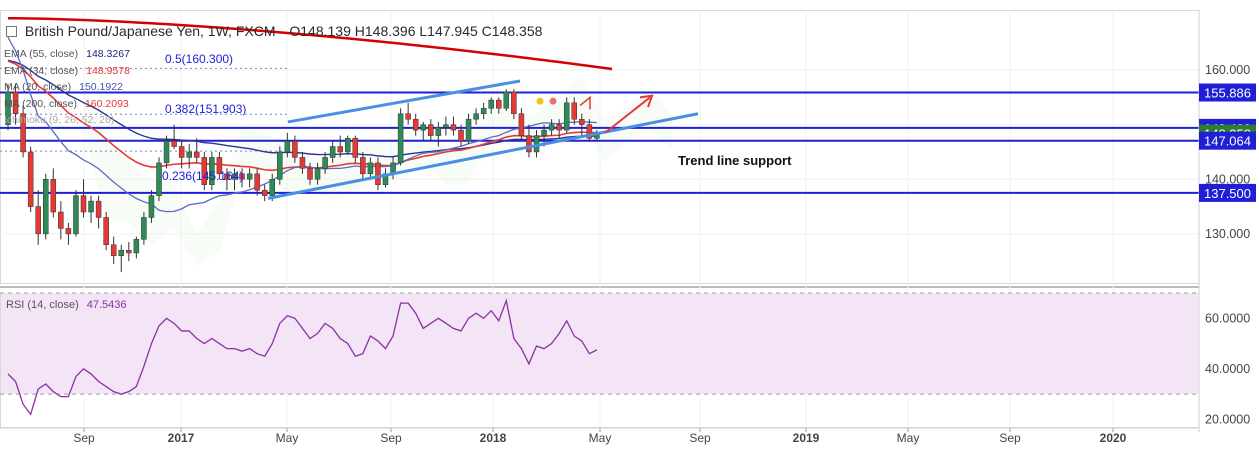  I want to click on legend-ema34-value: 148.9578, so click(108, 70).